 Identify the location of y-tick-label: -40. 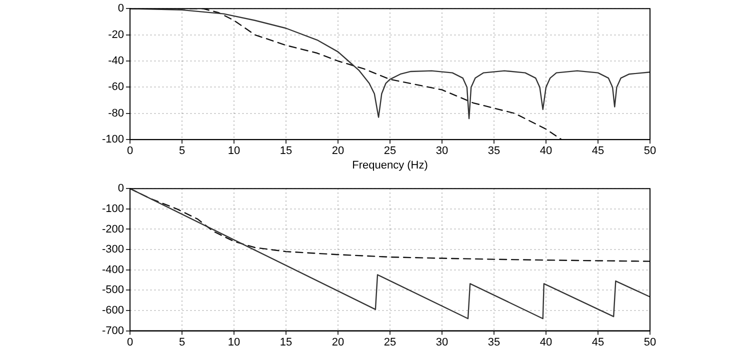
(116, 61).